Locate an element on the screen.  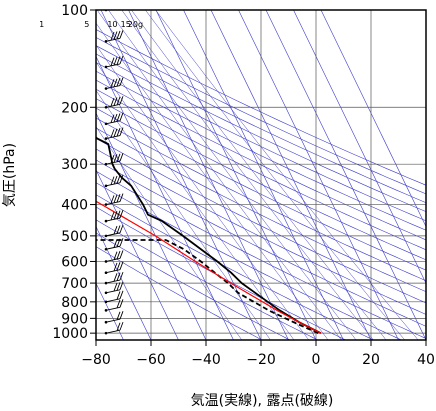
y-axis-label: 気圧(hPa) is located at coordinates (10, 175).